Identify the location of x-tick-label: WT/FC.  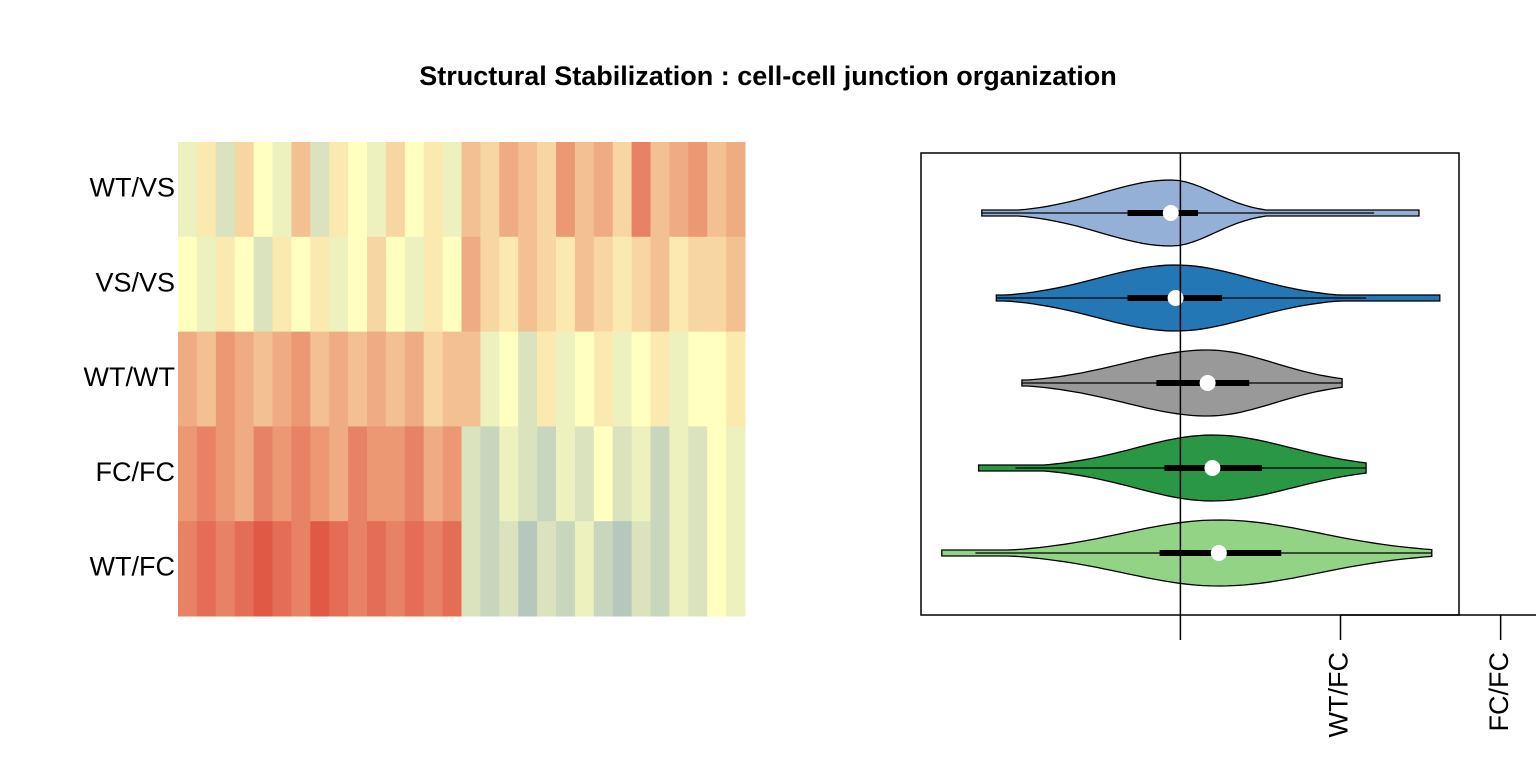
(1339, 694).